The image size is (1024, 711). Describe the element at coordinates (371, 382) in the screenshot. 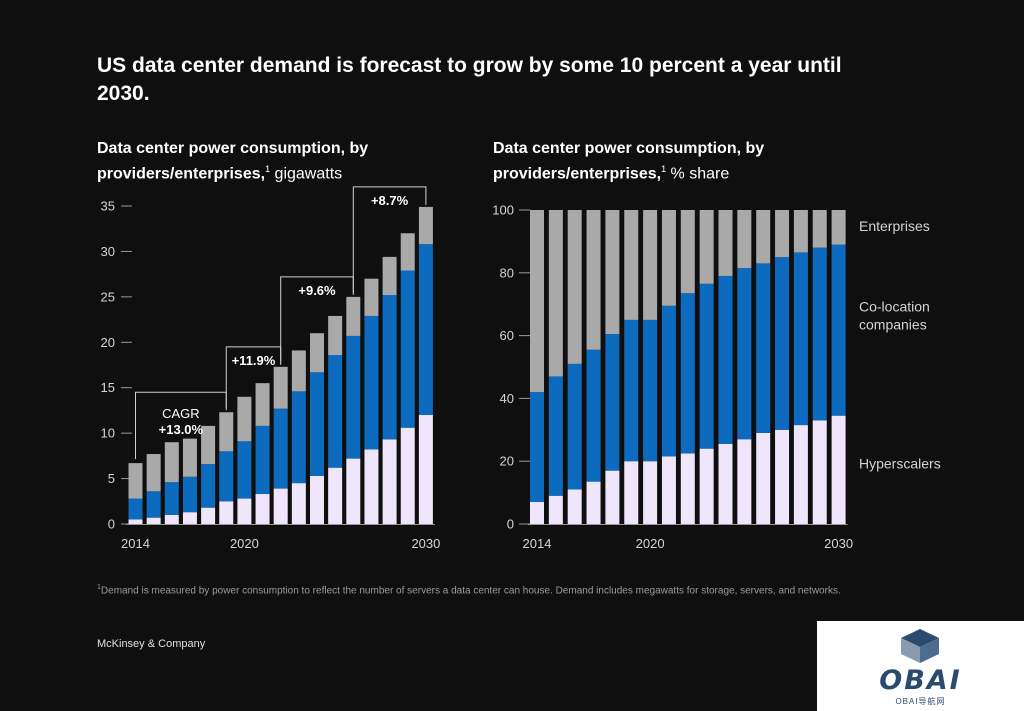

I see `c1-bar-colocation-2027` at that location.